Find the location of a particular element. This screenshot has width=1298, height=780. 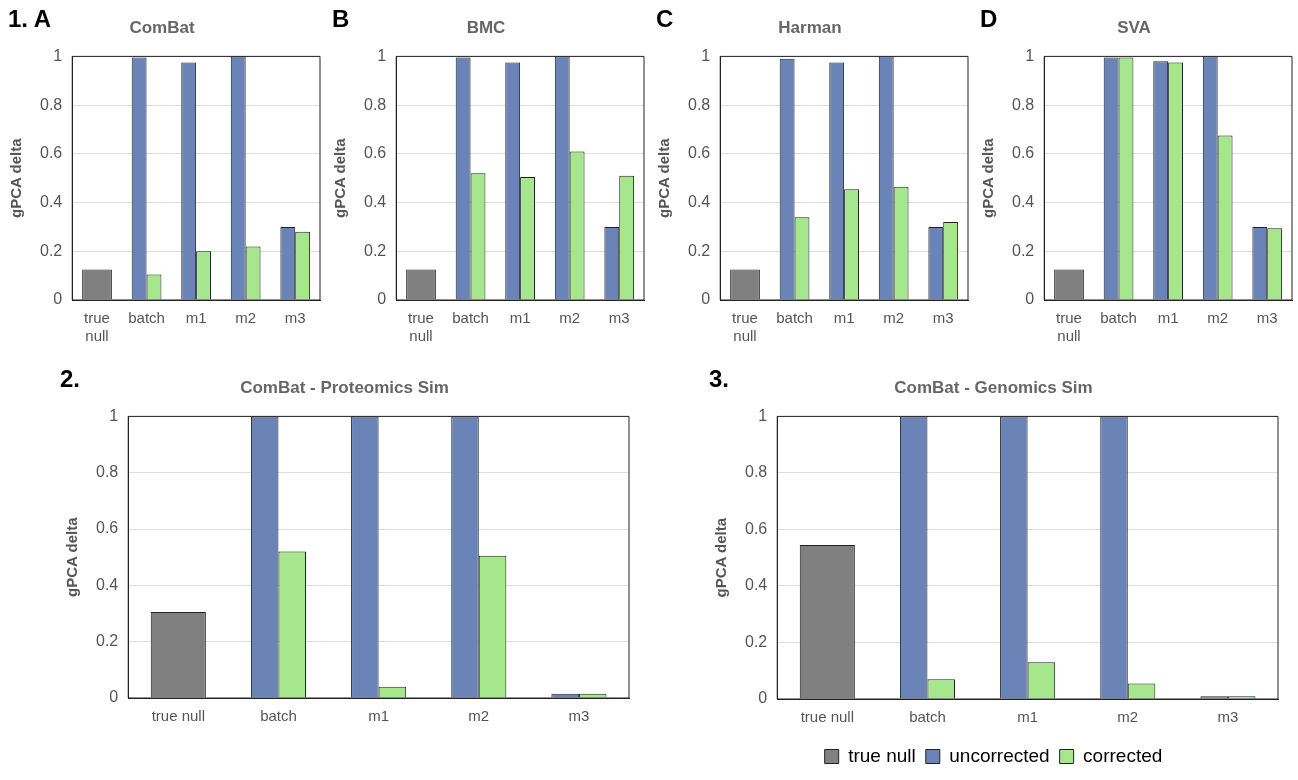

text: D is located at coordinates (989, 18).